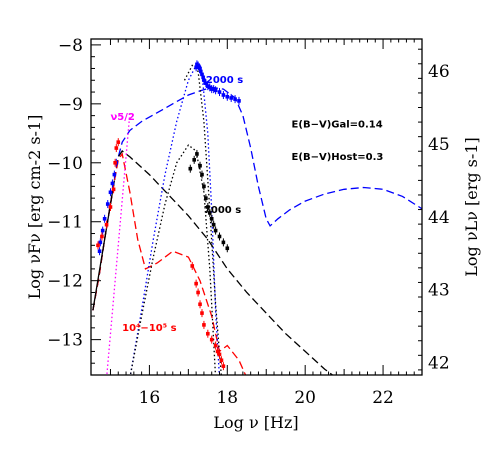 Image resolution: width=491 pixels, height=474 pixels. Describe the element at coordinates (202, 219) in the screenshot. I see `series-black_dotted2` at that location.